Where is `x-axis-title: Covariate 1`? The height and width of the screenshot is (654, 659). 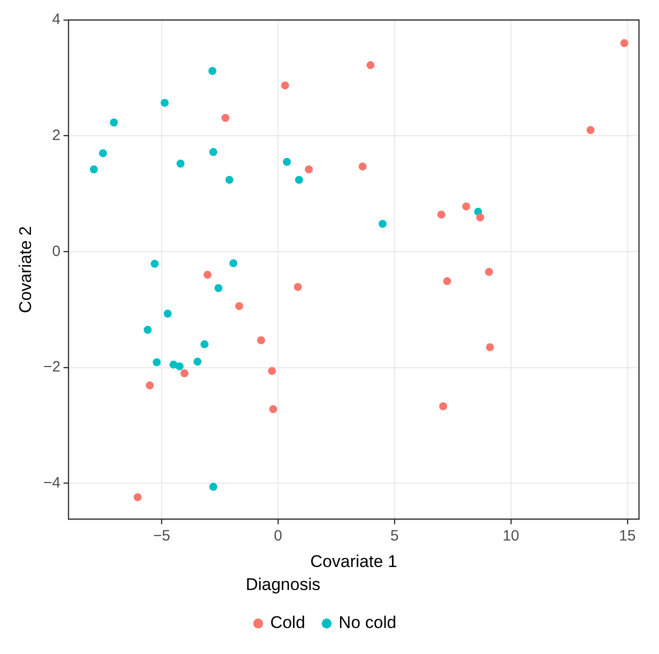
x-axis-title: Covariate 1 is located at coordinates (354, 562).